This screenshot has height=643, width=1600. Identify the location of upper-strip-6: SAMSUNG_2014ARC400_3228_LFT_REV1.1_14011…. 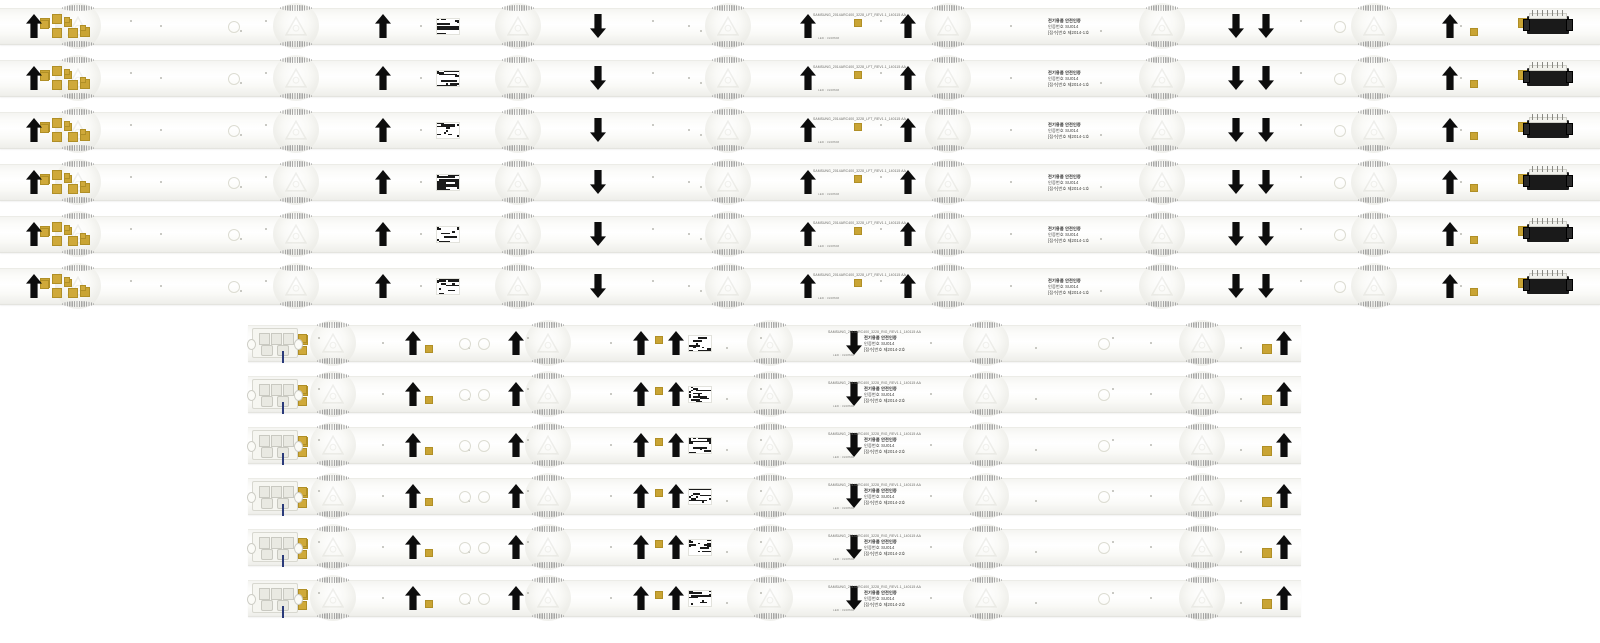
(800, 285).